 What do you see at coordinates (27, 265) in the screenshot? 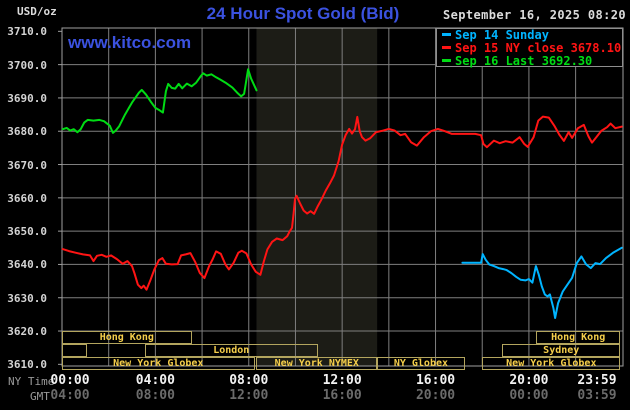
I see `y-axis-label: 3640.0` at bounding box center [27, 265].